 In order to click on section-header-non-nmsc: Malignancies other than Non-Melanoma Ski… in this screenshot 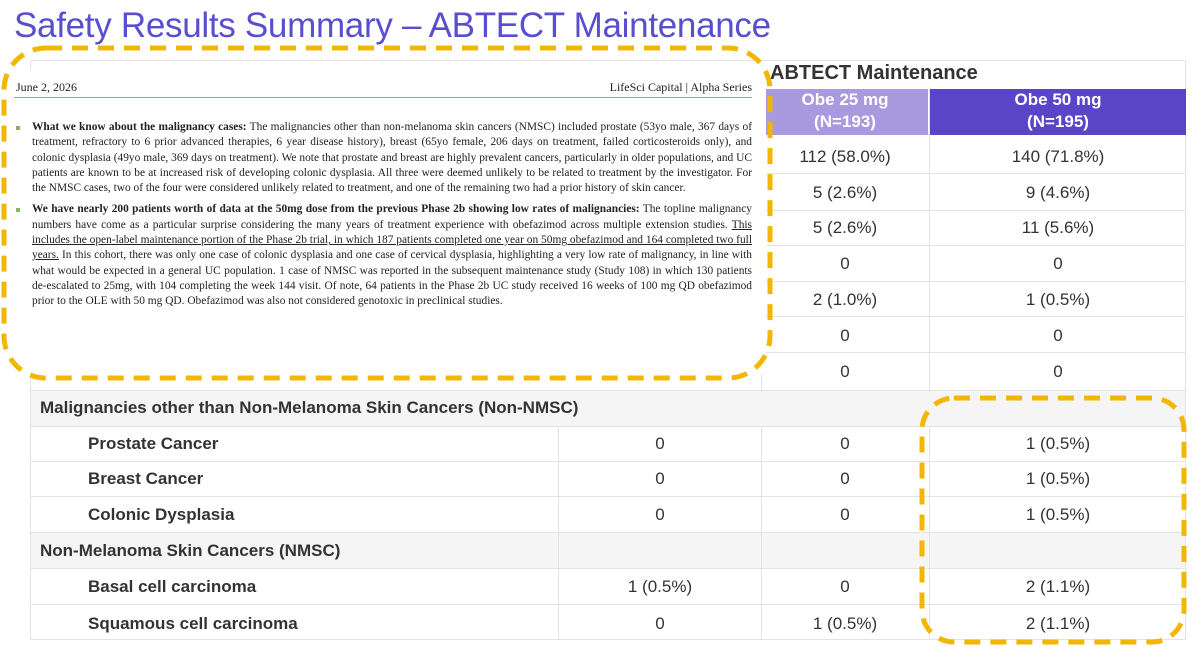, I will do `click(309, 407)`.